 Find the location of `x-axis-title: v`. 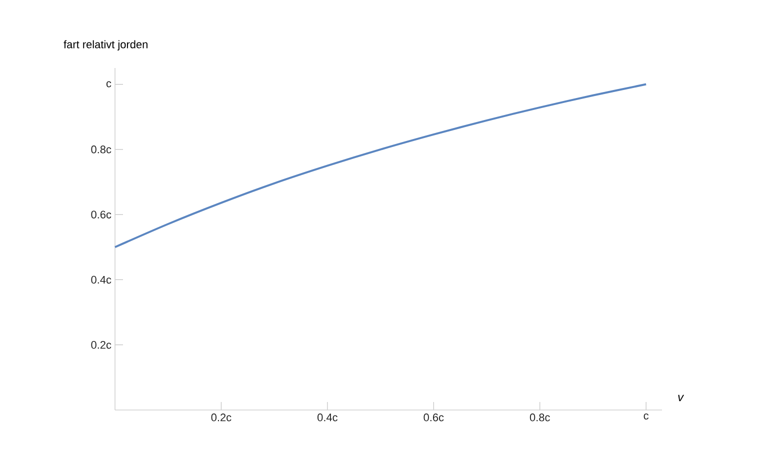

x-axis-title: v is located at coordinates (681, 398).